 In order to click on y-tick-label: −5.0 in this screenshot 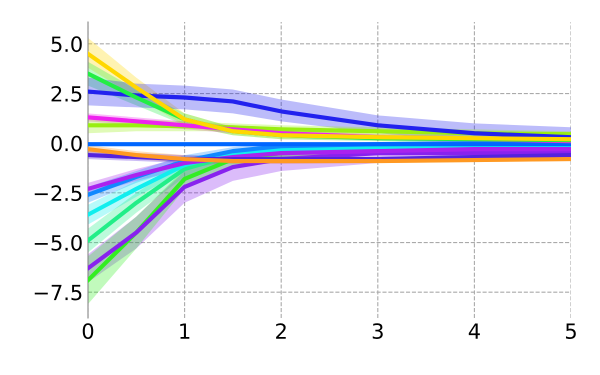, I will do `click(58, 242)`.